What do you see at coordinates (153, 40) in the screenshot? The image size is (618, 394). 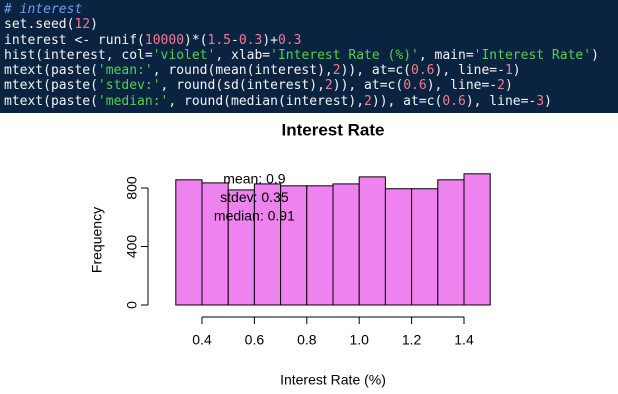 I see `code-line: interest <- runif(10000)*(1.5-0.3)+0.3` at bounding box center [153, 40].